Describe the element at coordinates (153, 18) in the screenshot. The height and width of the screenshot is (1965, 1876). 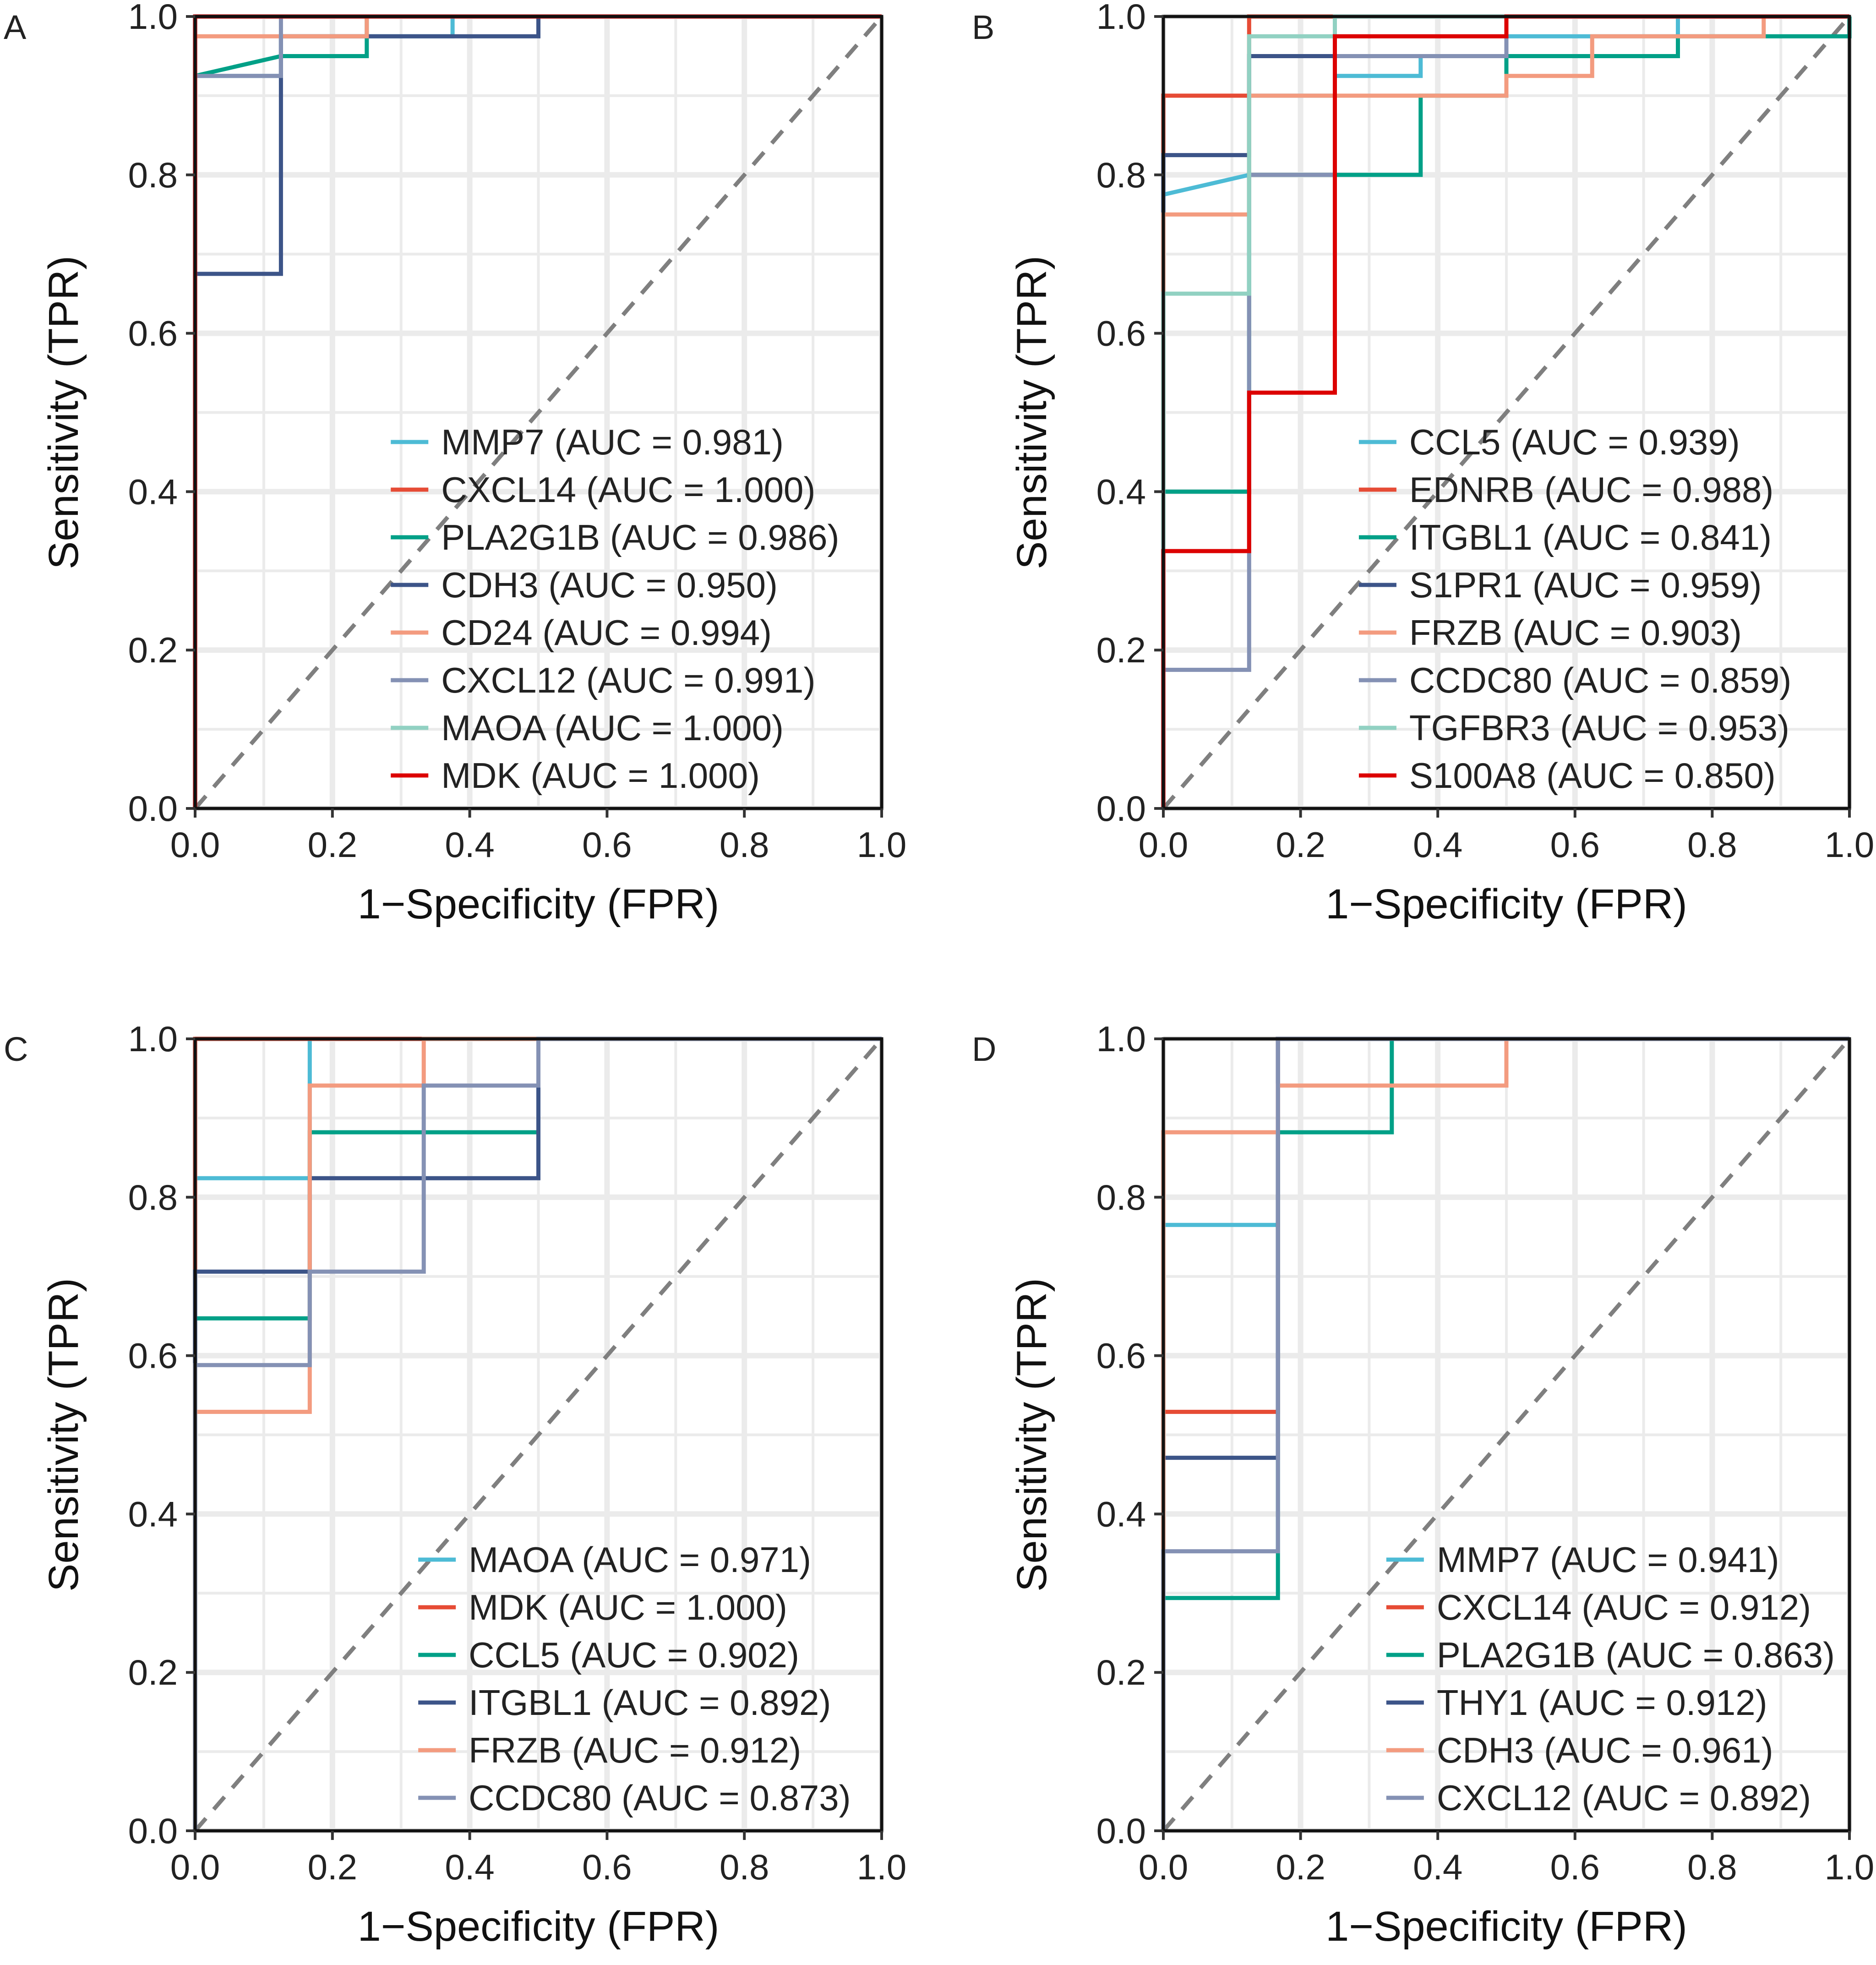
I see `panel-a-y-tick-label: 1.0` at that location.